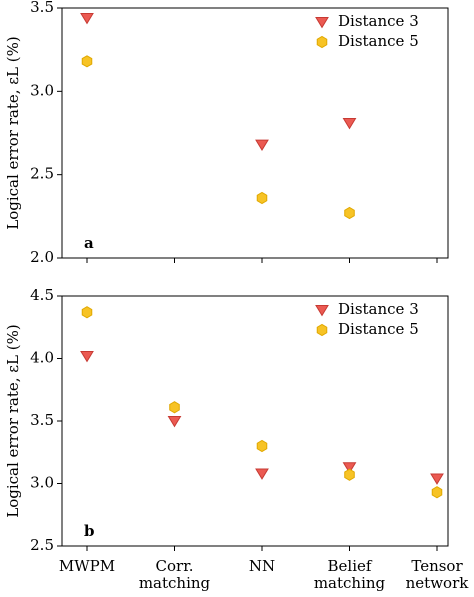 The image size is (474, 597). Describe the element at coordinates (89, 243) in the screenshot. I see `panel-label: a` at that location.